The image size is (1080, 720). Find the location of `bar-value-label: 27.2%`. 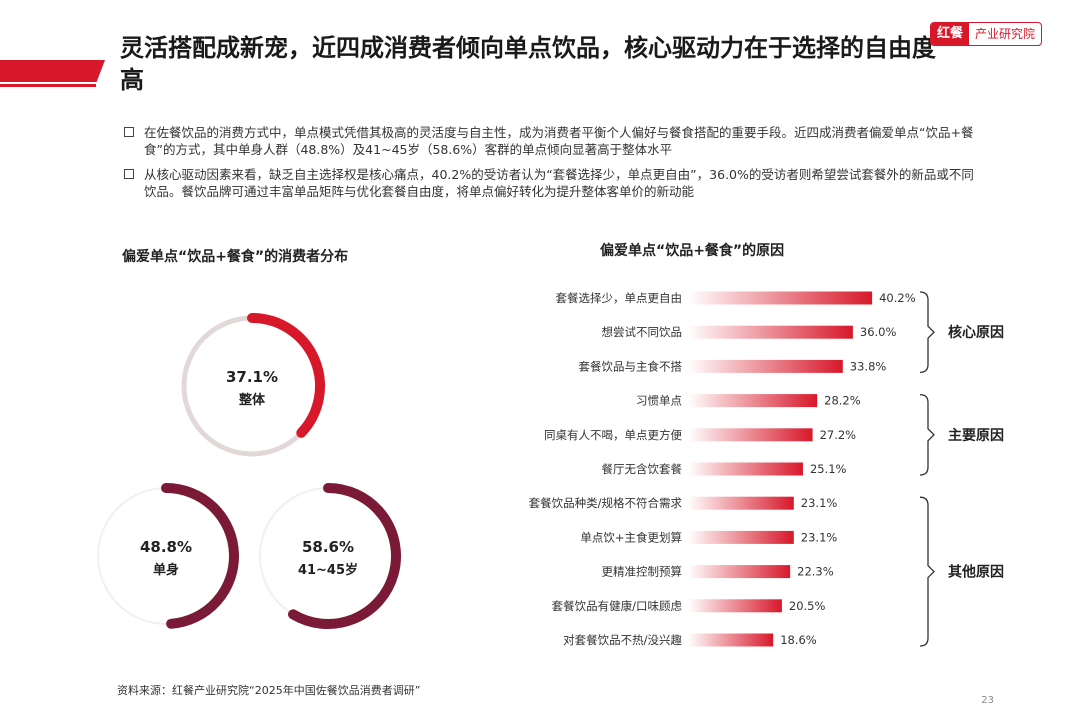

bar-value-label: 27.2% is located at coordinates (838, 435).